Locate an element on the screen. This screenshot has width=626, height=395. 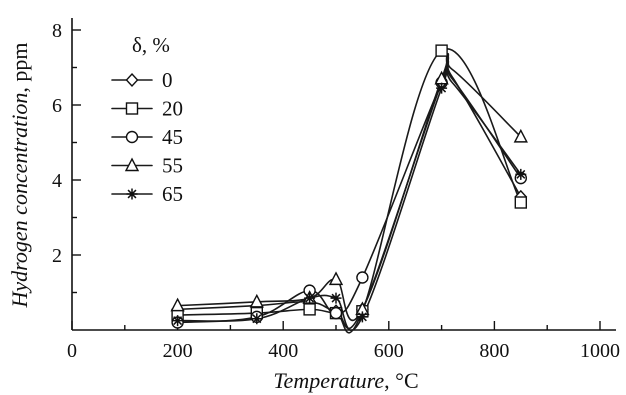
x-tick-label: 200 is located at coordinates (178, 351).